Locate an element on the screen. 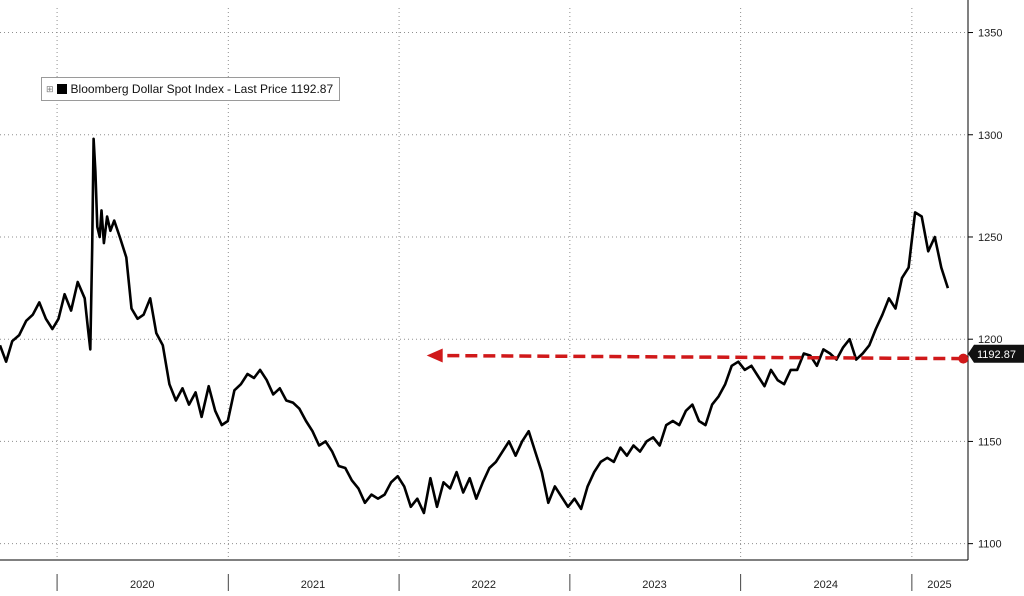 This screenshot has width=1024, height=596. legend-series-name: Bloomberg Dollar Spot Index is located at coordinates (147, 89).